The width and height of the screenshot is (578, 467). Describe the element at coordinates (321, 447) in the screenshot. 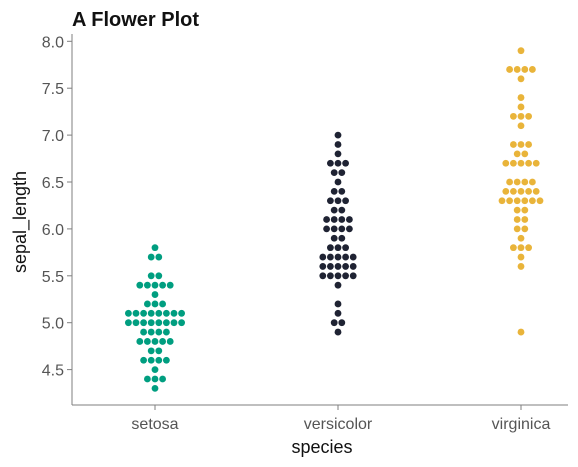

I see `x-axis-label: species` at that location.